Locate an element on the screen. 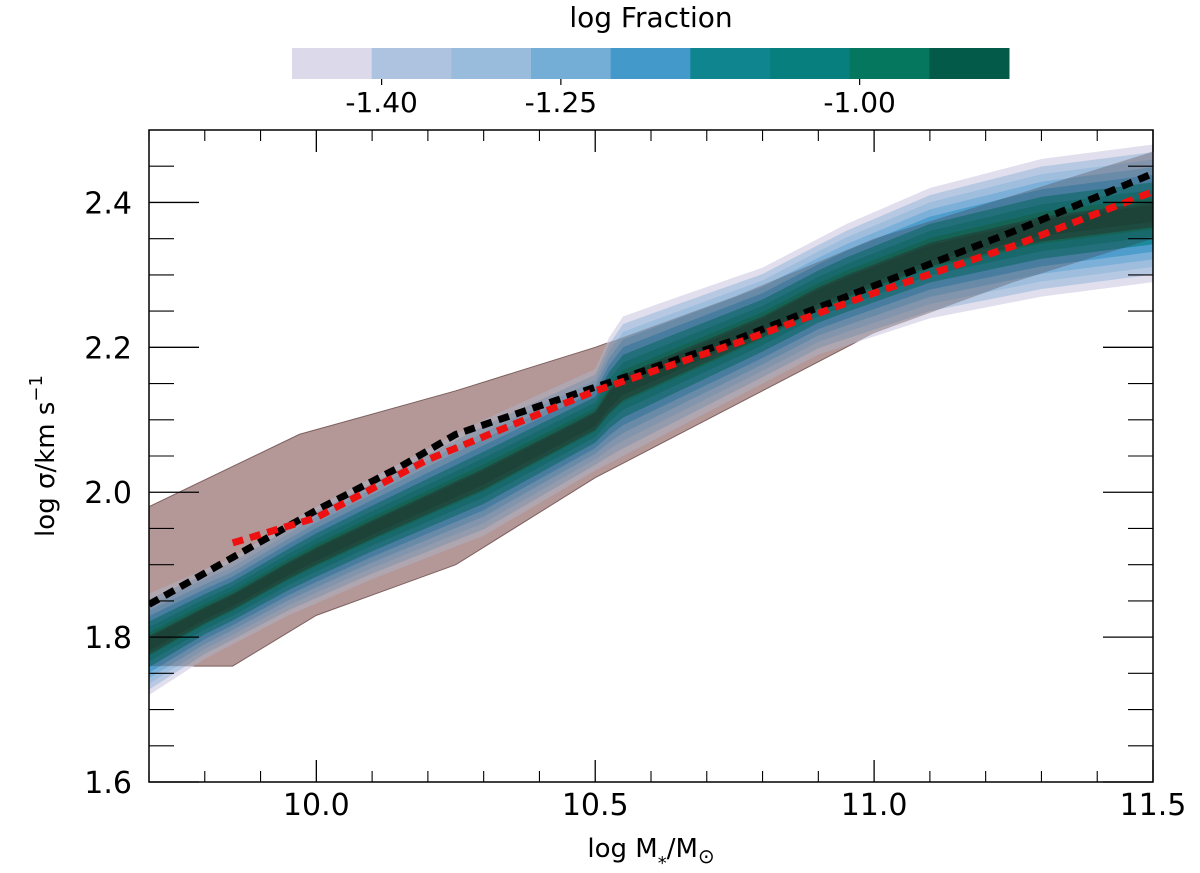  y-tick-label: 2.0 is located at coordinates (108, 493).